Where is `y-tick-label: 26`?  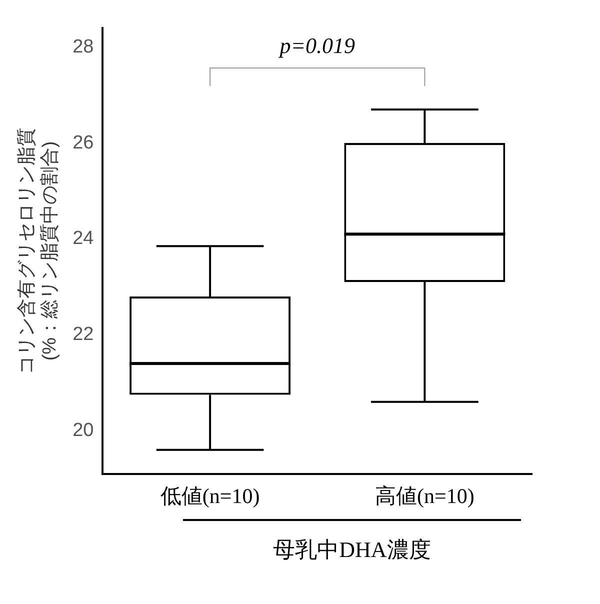
y-tick-label: 26 is located at coordinates (83, 143).